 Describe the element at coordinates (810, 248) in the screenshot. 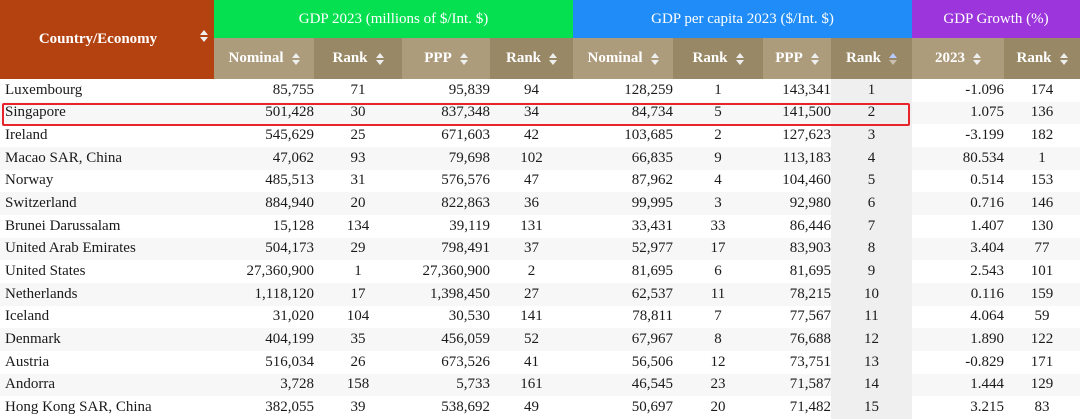

I see `cell-pc-ppp: 83,903` at that location.